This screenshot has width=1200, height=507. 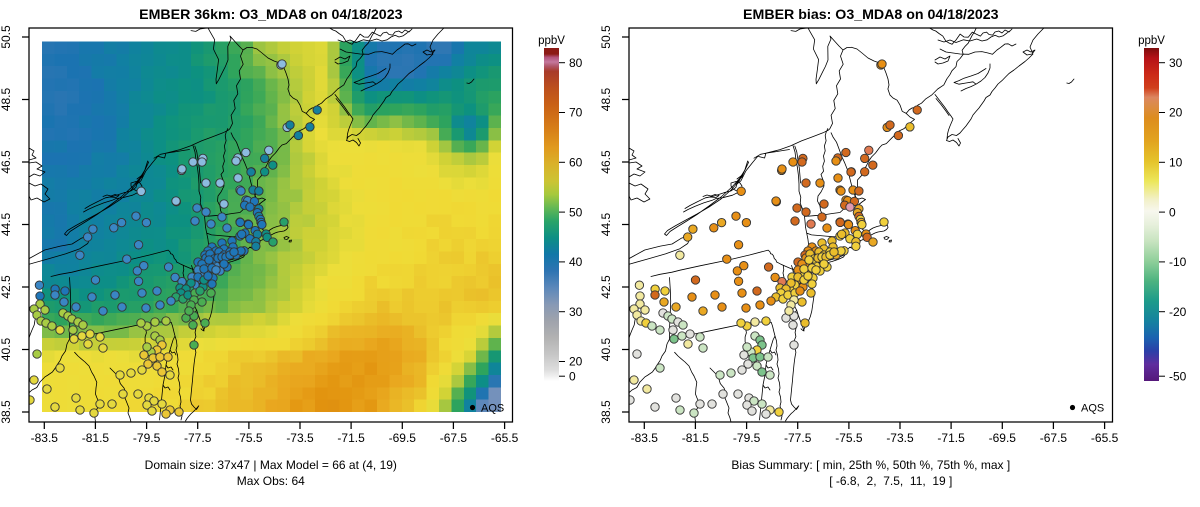 What do you see at coordinates (1178, 262) in the screenshot?
I see `svg-text: -10` at bounding box center [1178, 262].